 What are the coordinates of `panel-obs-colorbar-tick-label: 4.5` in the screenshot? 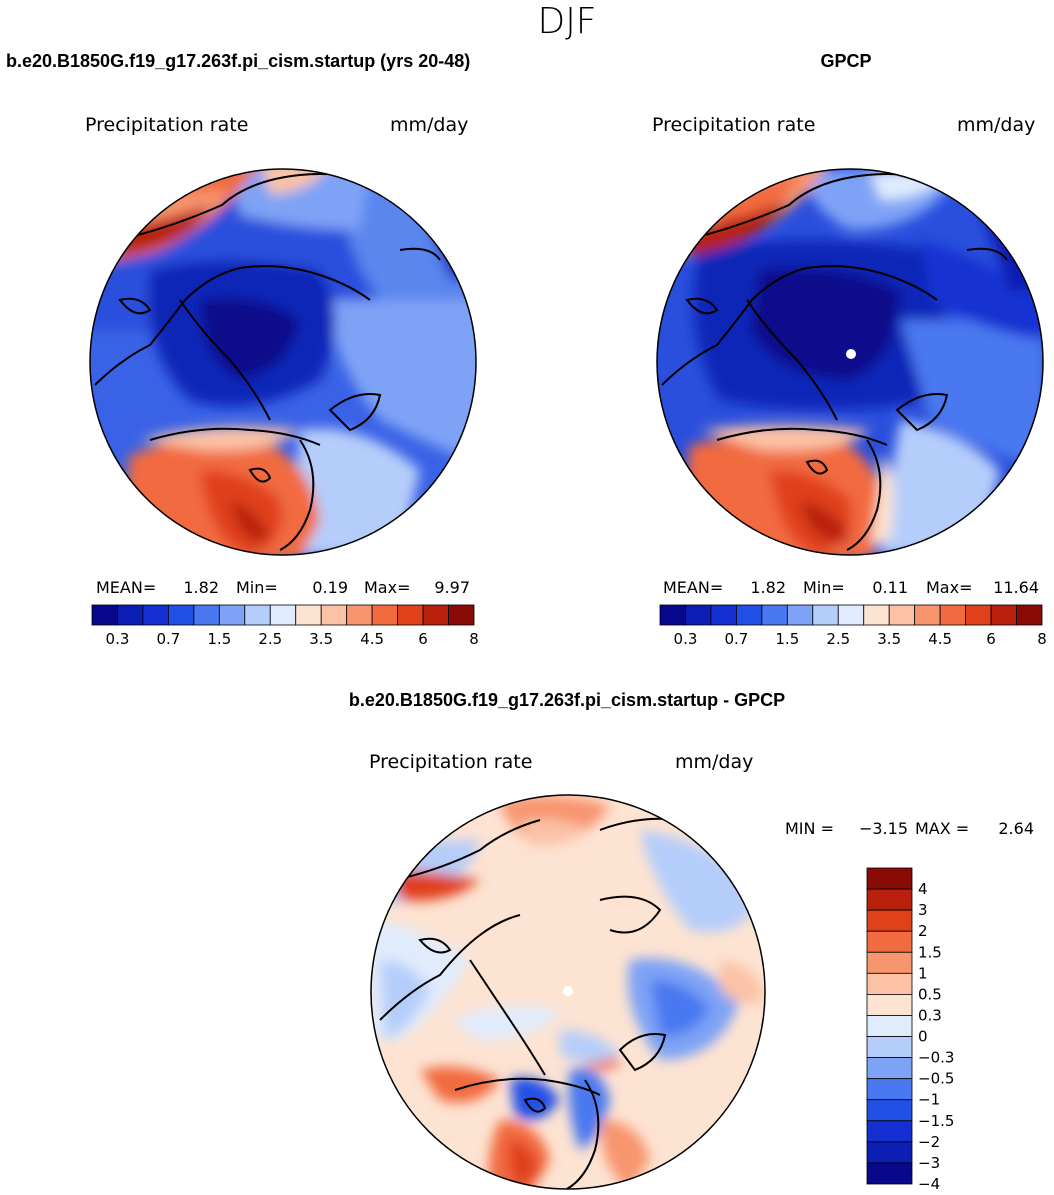 It's located at (940, 639).